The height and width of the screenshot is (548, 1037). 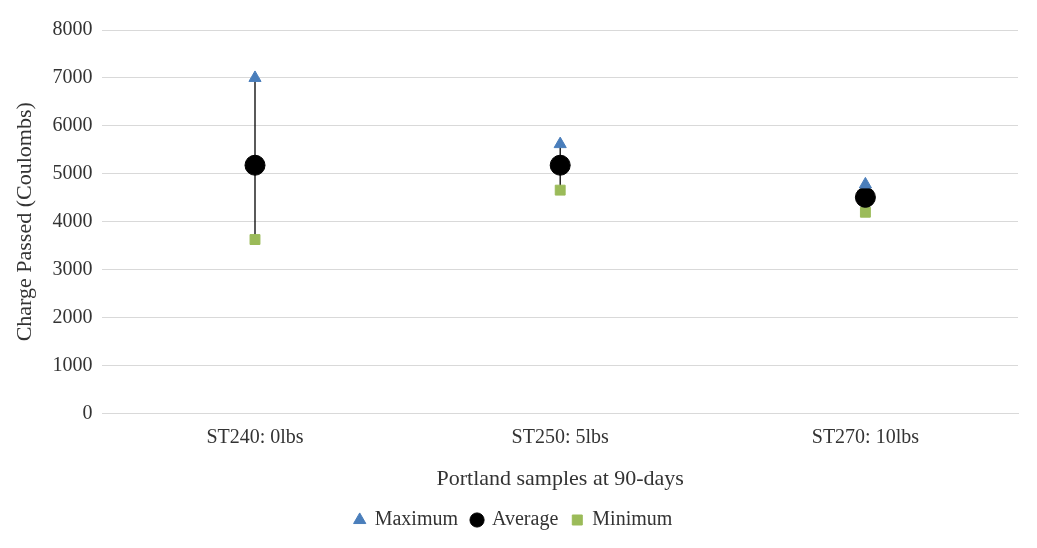 What do you see at coordinates (632, 518) in the screenshot?
I see `legend-label: Minimum` at bounding box center [632, 518].